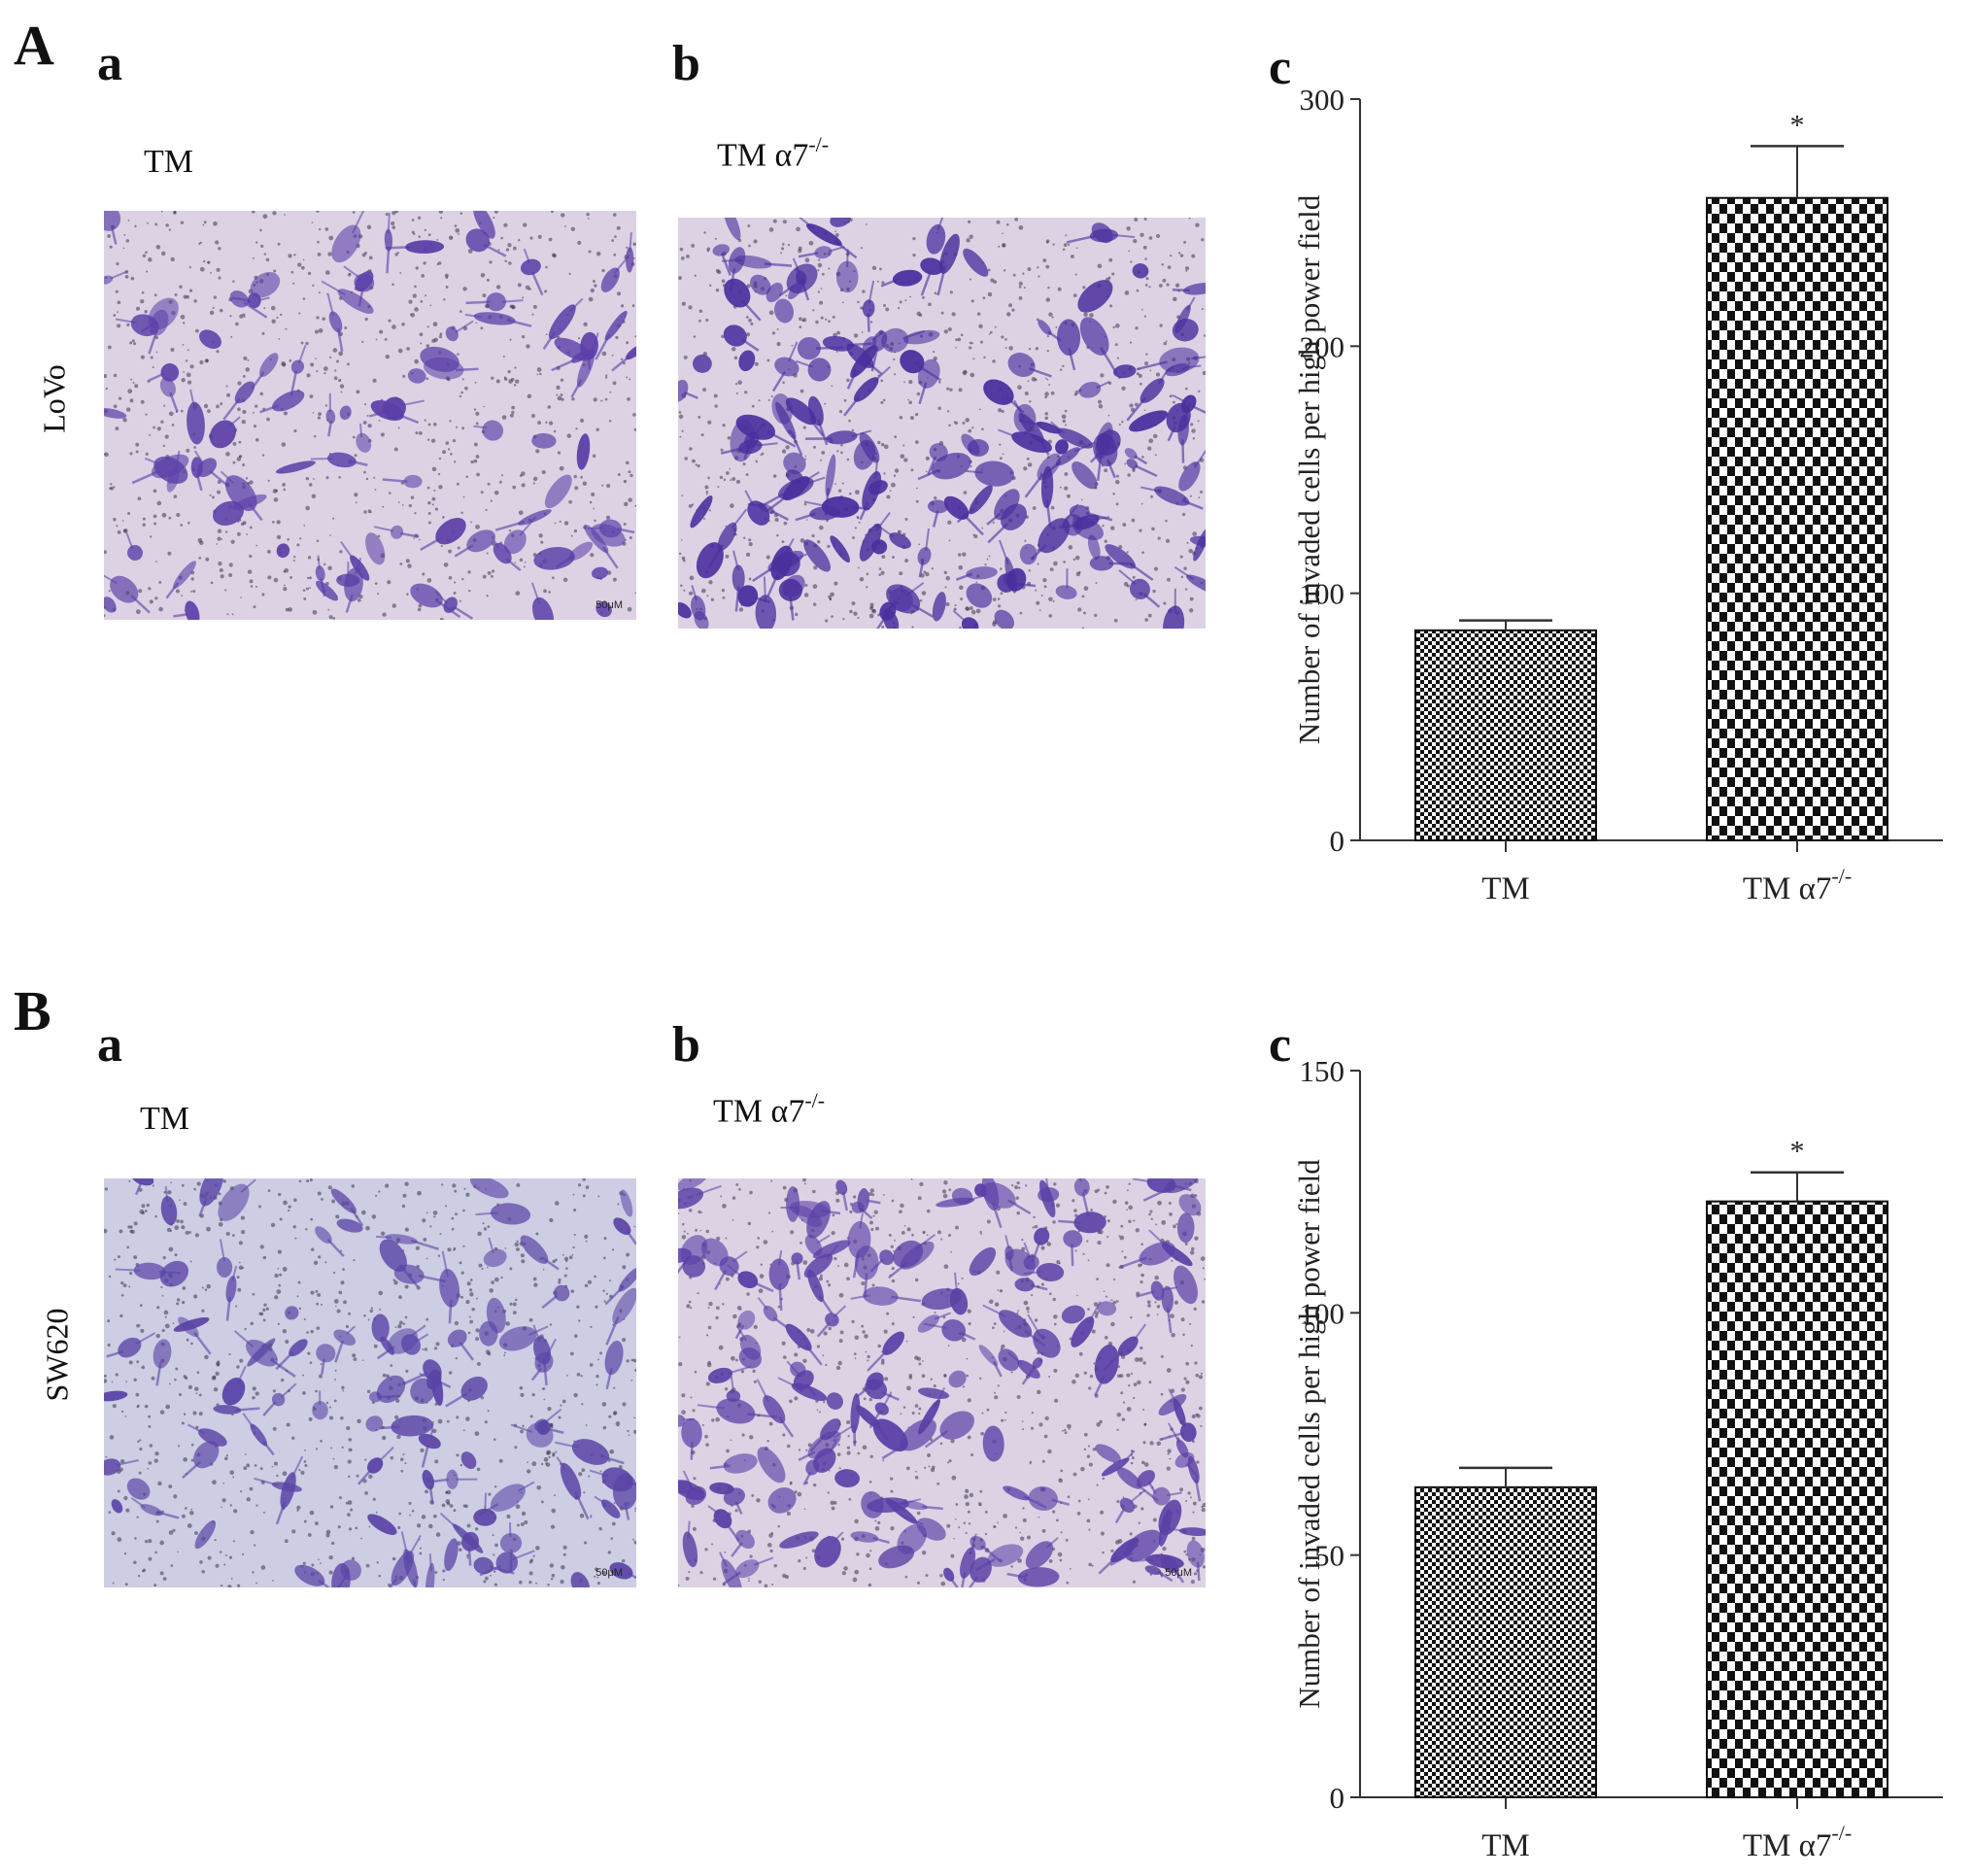 The height and width of the screenshot is (1876, 1973). I want to click on y-tick-label: 300, so click(1322, 100).